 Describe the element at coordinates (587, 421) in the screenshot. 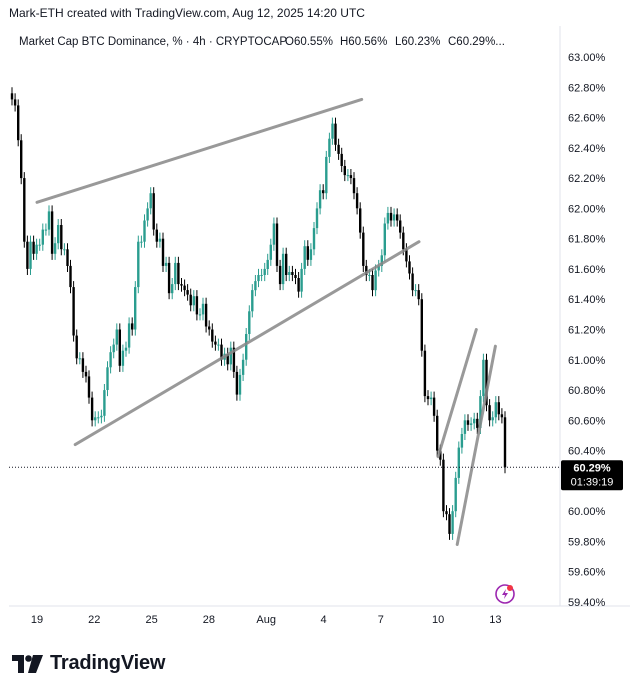

I see `y-tick-label: 60.60%` at that location.